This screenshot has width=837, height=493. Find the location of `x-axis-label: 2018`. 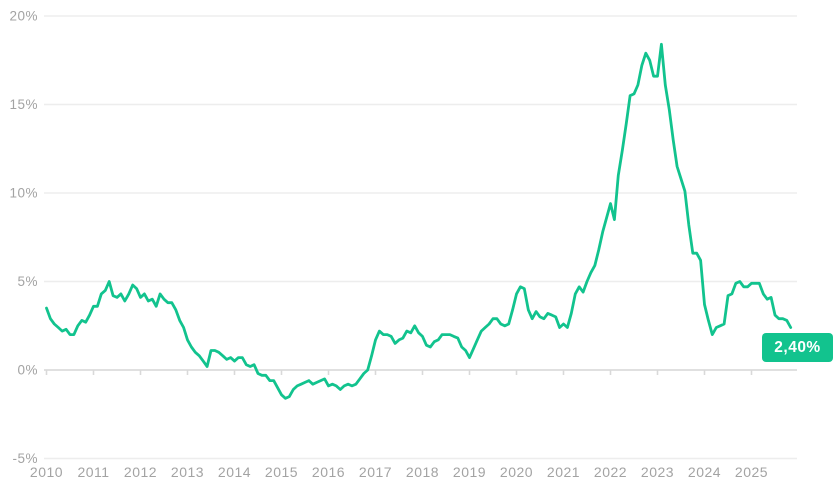

x-axis-label: 2018 is located at coordinates (422, 472).